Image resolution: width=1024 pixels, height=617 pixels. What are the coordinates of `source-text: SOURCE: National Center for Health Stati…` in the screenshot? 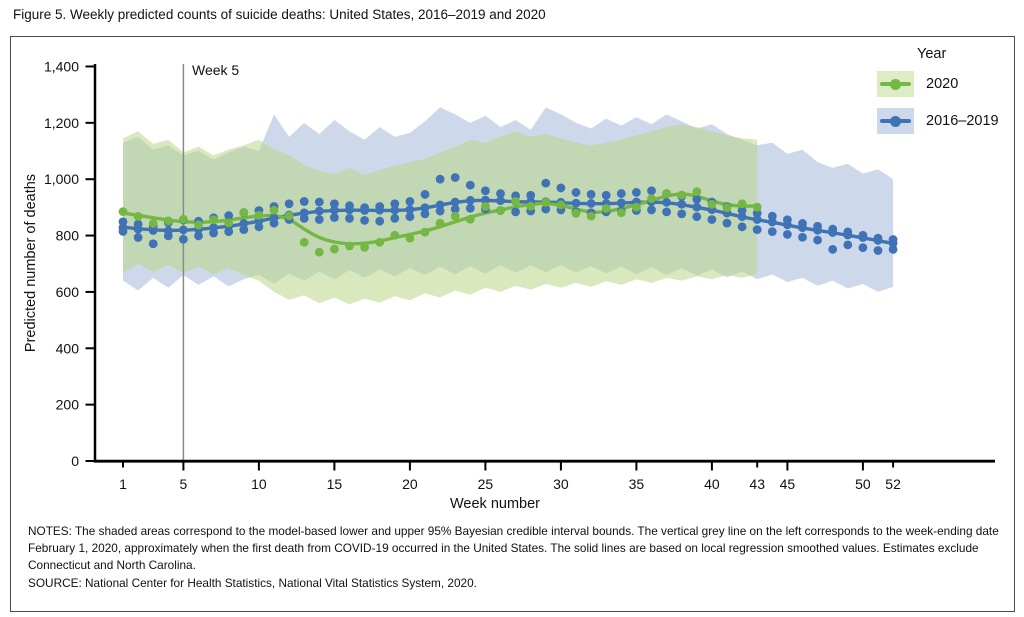 It's located at (252, 583).